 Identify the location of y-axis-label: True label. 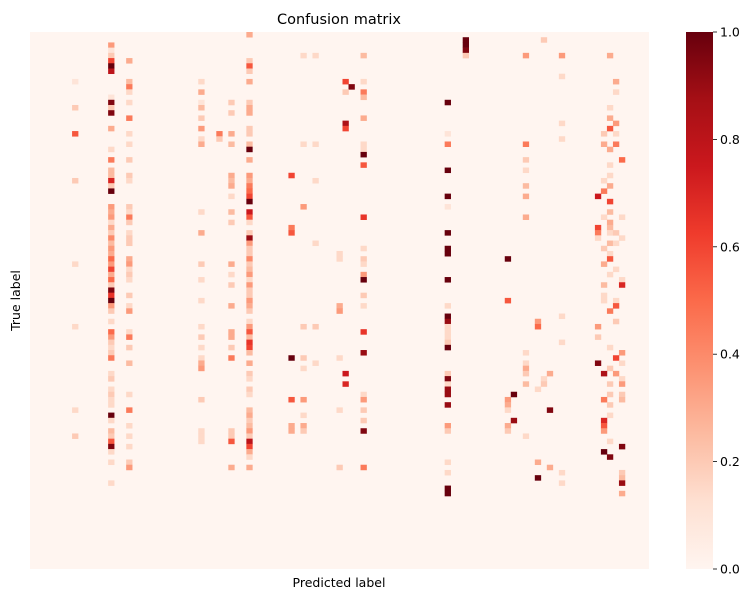
(15, 301).